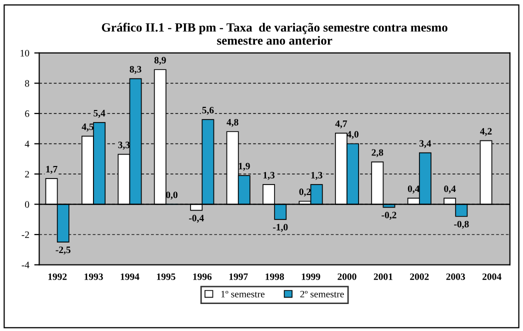 This screenshot has width=523, height=331. What do you see at coordinates (202, 276) in the screenshot?
I see `x-tick-label: 1996` at bounding box center [202, 276].